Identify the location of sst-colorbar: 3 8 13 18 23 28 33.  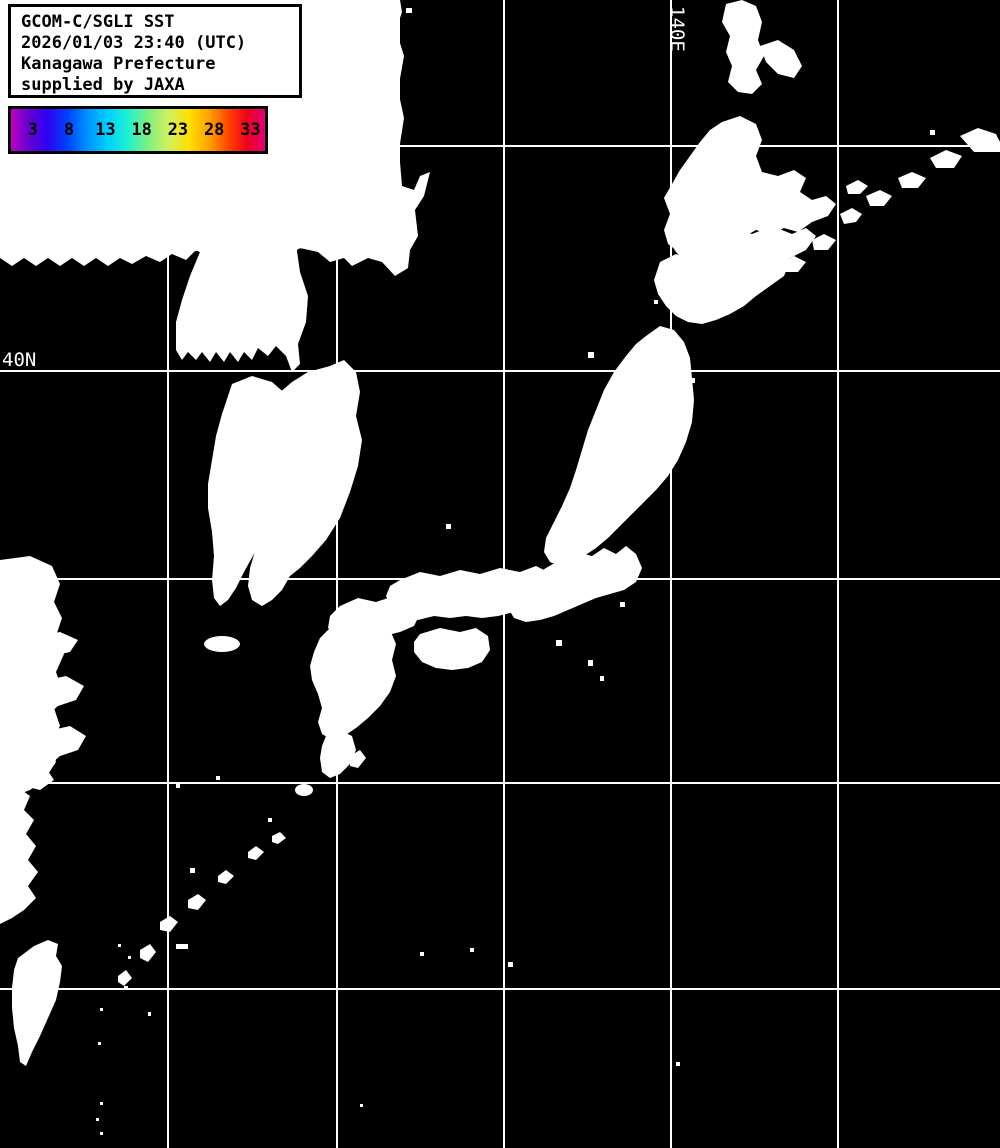
(138, 130).